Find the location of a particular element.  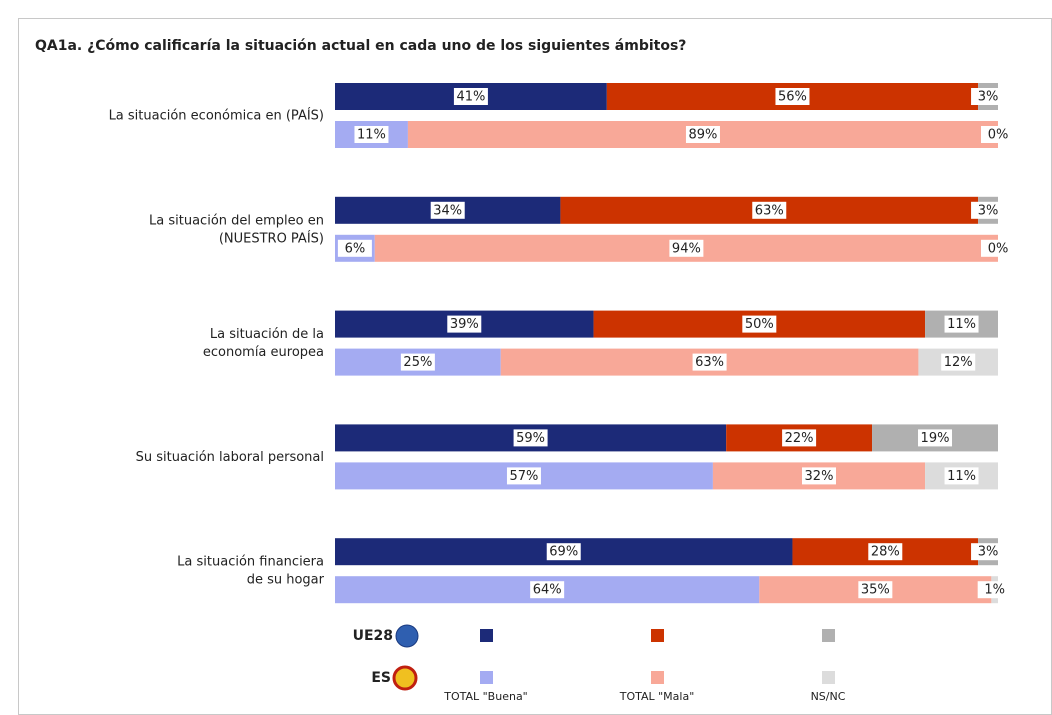

legend-label: TOTAL "Mala" is located at coordinates (657, 696).